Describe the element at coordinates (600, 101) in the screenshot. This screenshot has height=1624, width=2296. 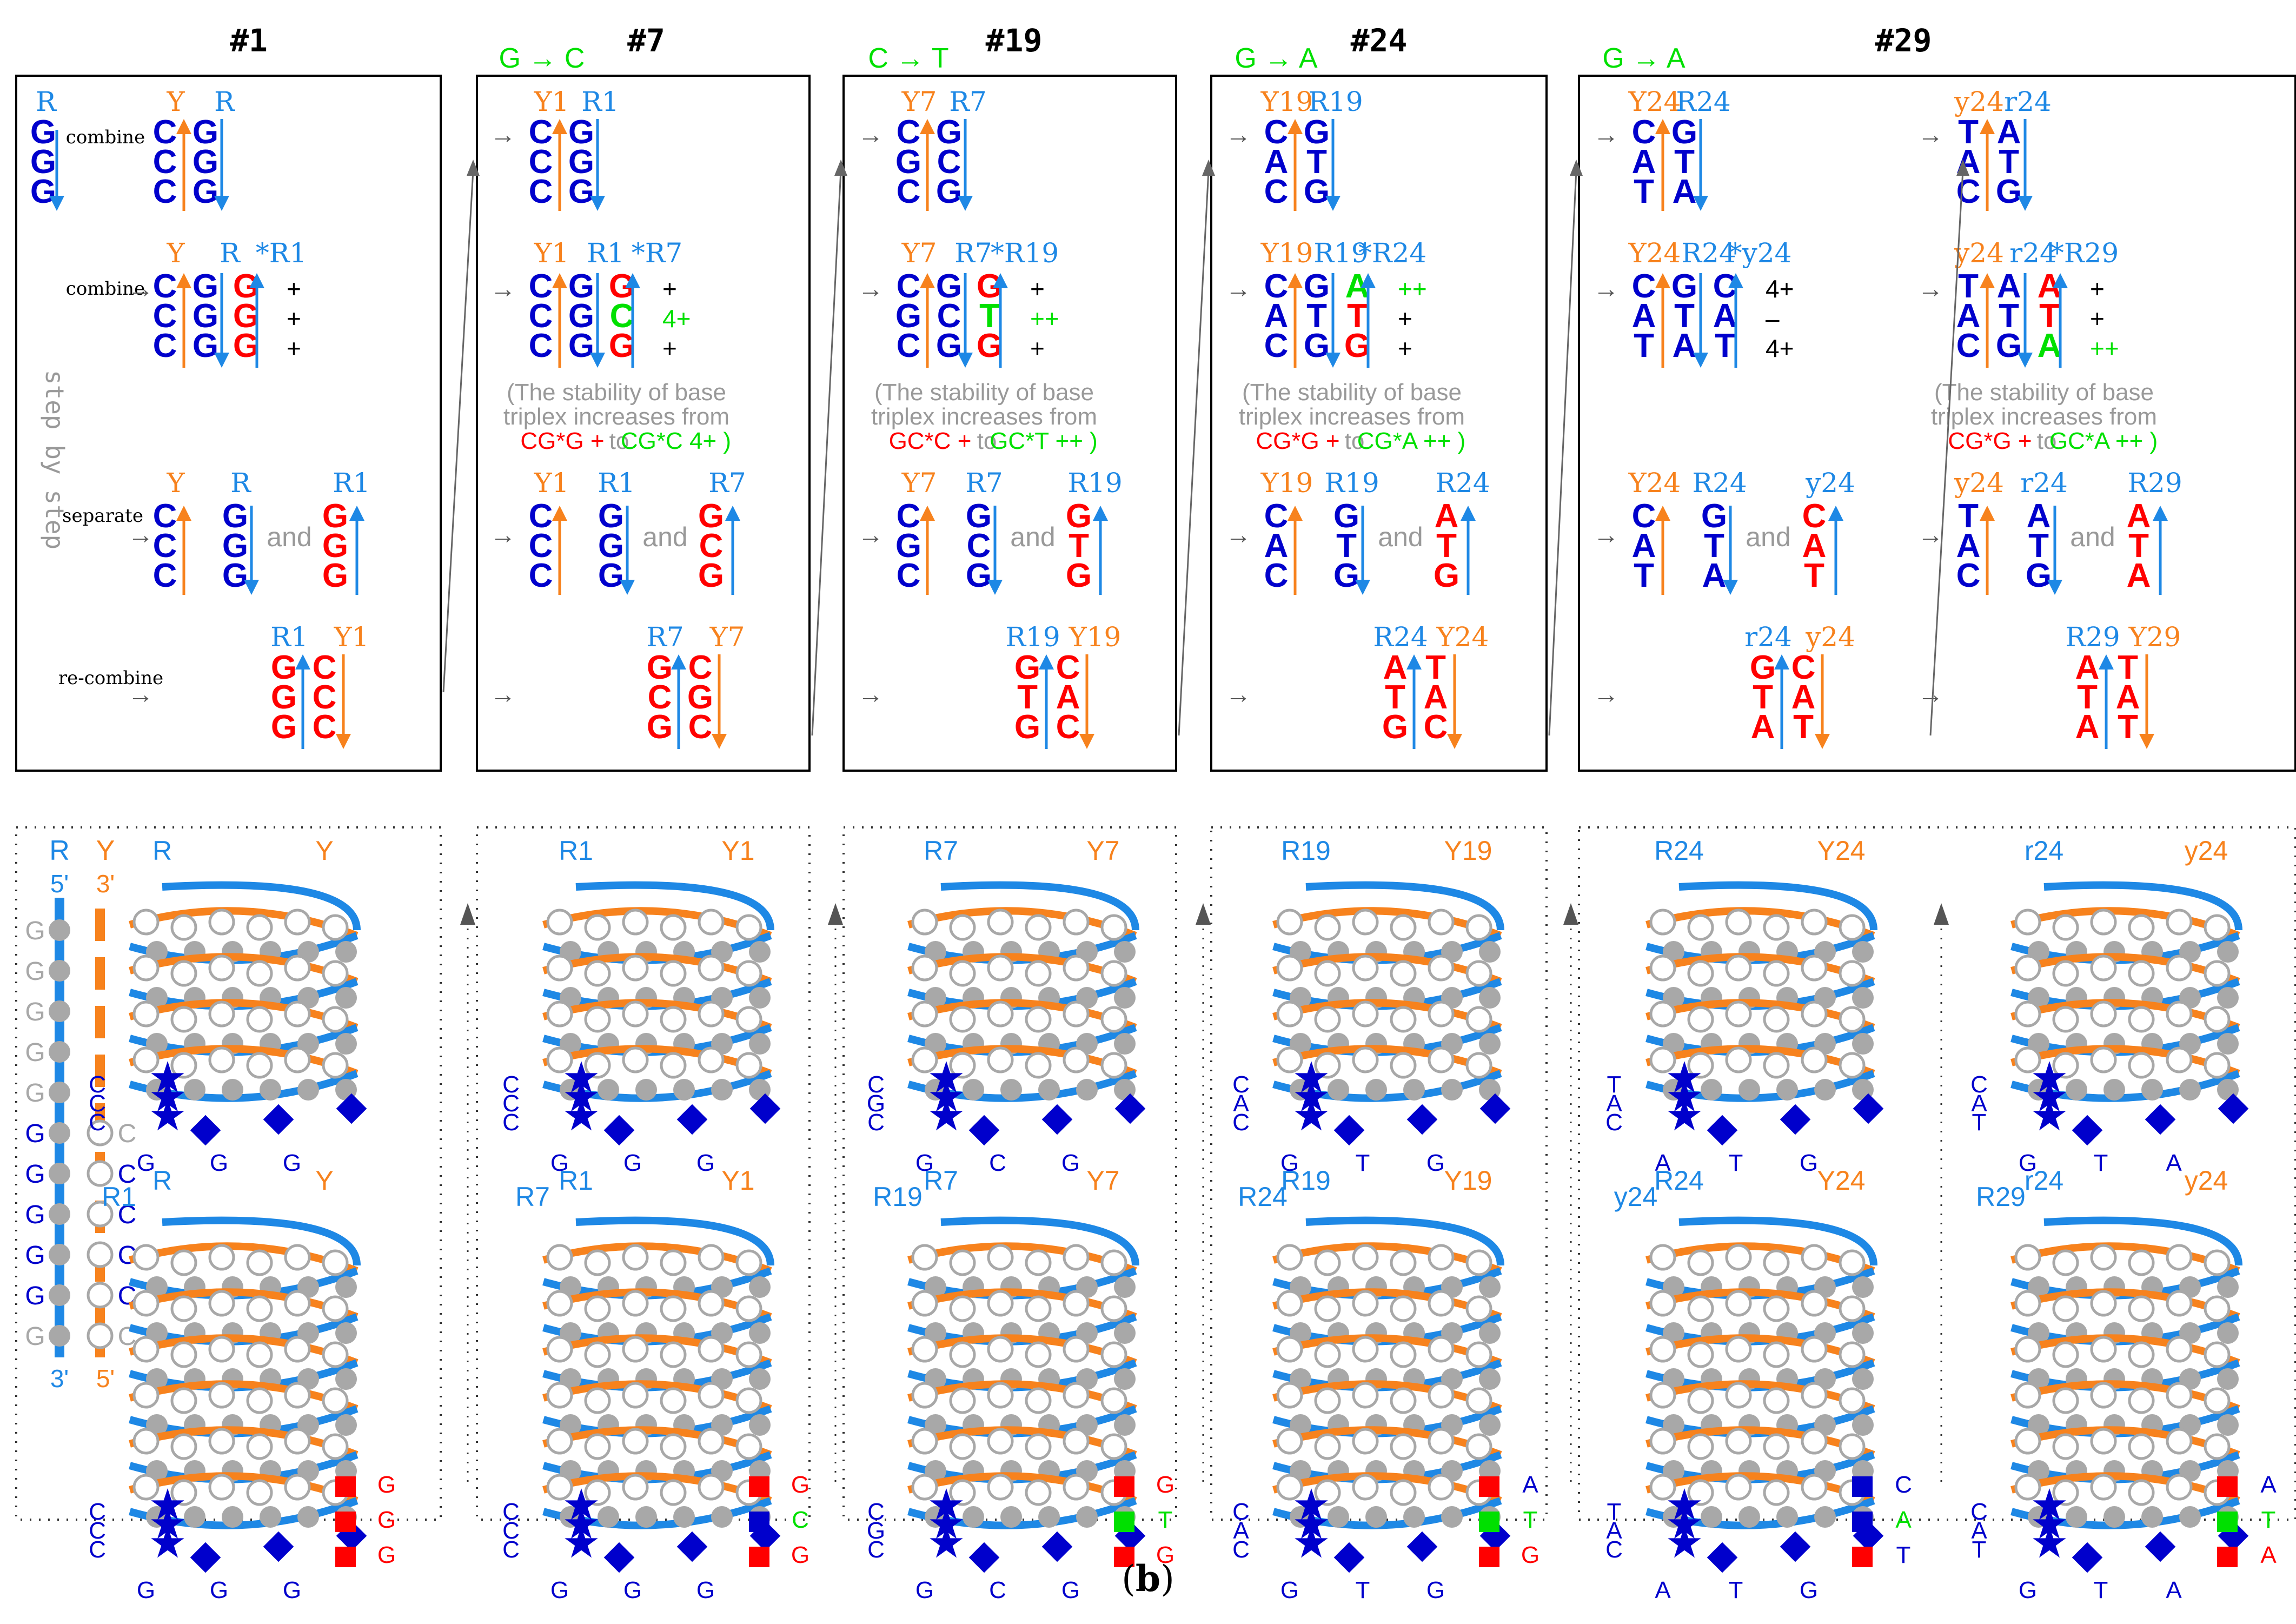
I see `pair-top-right-label: R1` at that location.